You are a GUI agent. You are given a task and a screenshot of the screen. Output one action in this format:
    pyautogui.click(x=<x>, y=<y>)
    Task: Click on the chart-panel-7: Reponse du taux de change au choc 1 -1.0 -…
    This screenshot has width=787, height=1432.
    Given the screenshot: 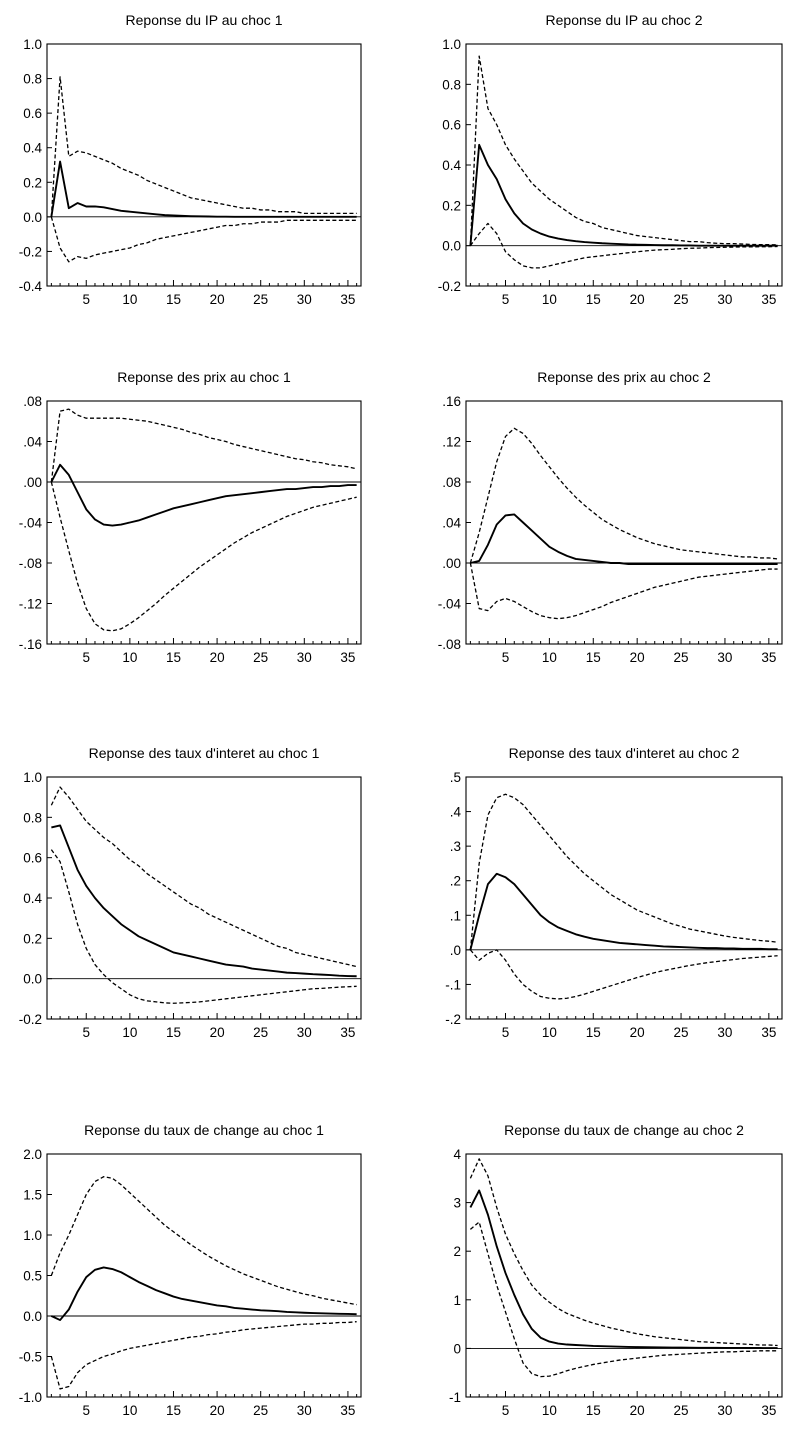 What is the action you would take?
    pyautogui.click(x=190, y=1270)
    